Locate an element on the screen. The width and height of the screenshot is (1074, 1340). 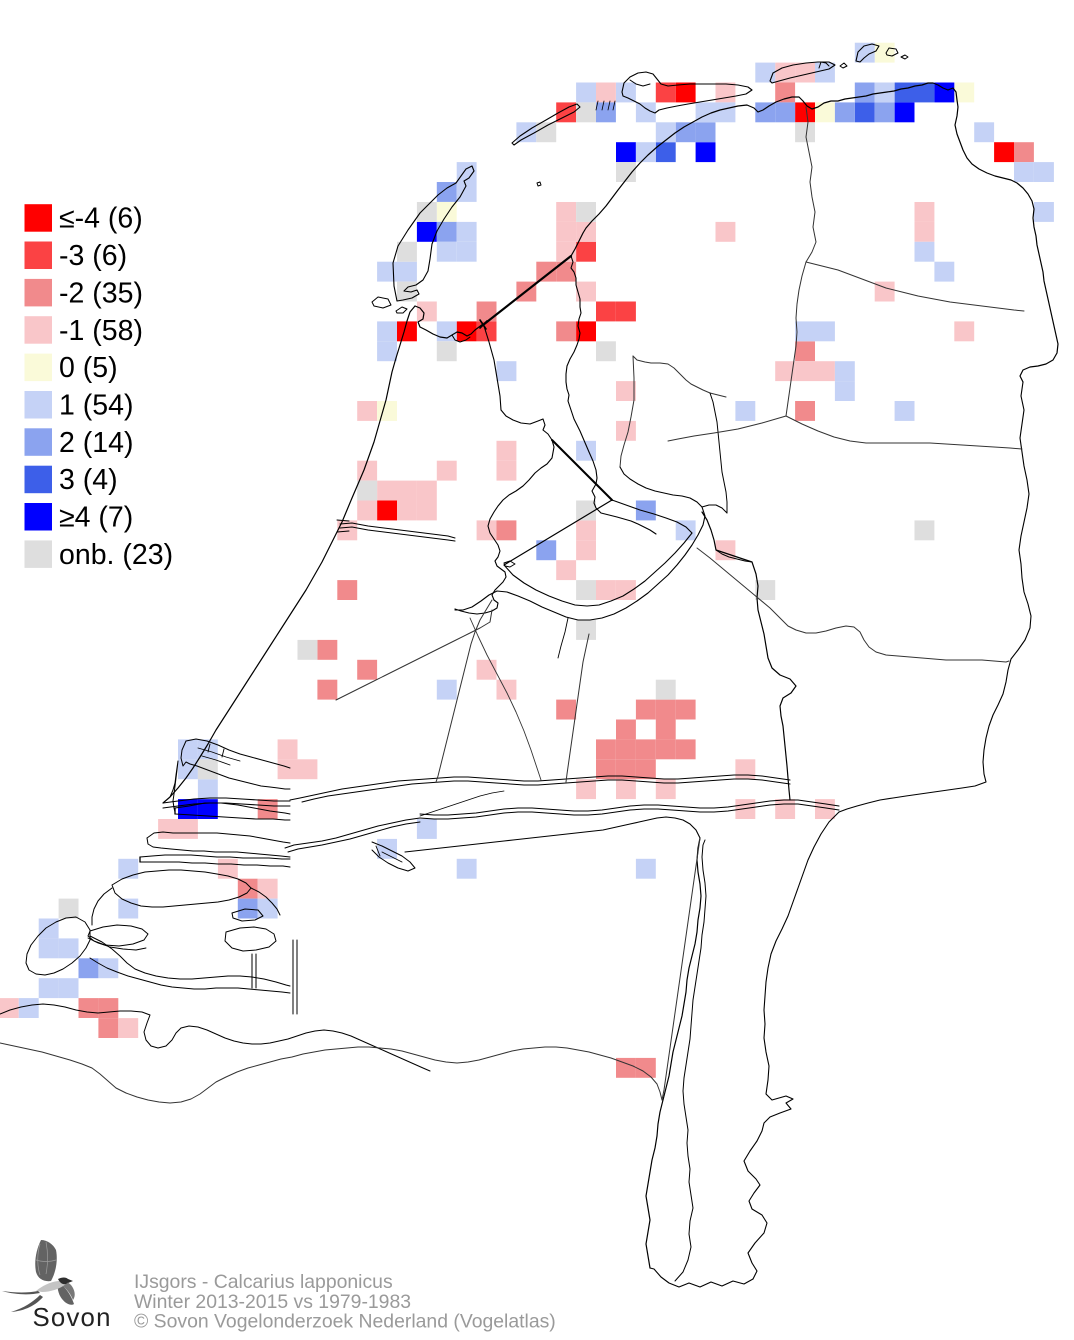
svg-text: 0 (5) is located at coordinates (88, 368).